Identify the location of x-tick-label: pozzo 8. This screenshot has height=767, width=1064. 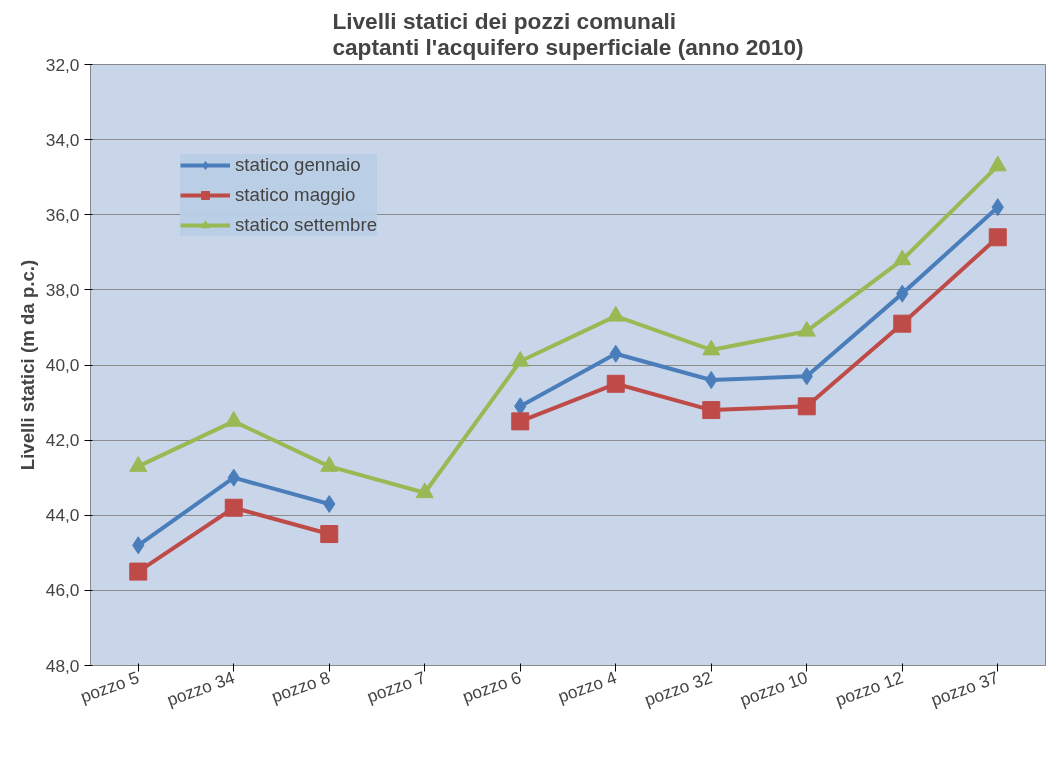
(300, 687).